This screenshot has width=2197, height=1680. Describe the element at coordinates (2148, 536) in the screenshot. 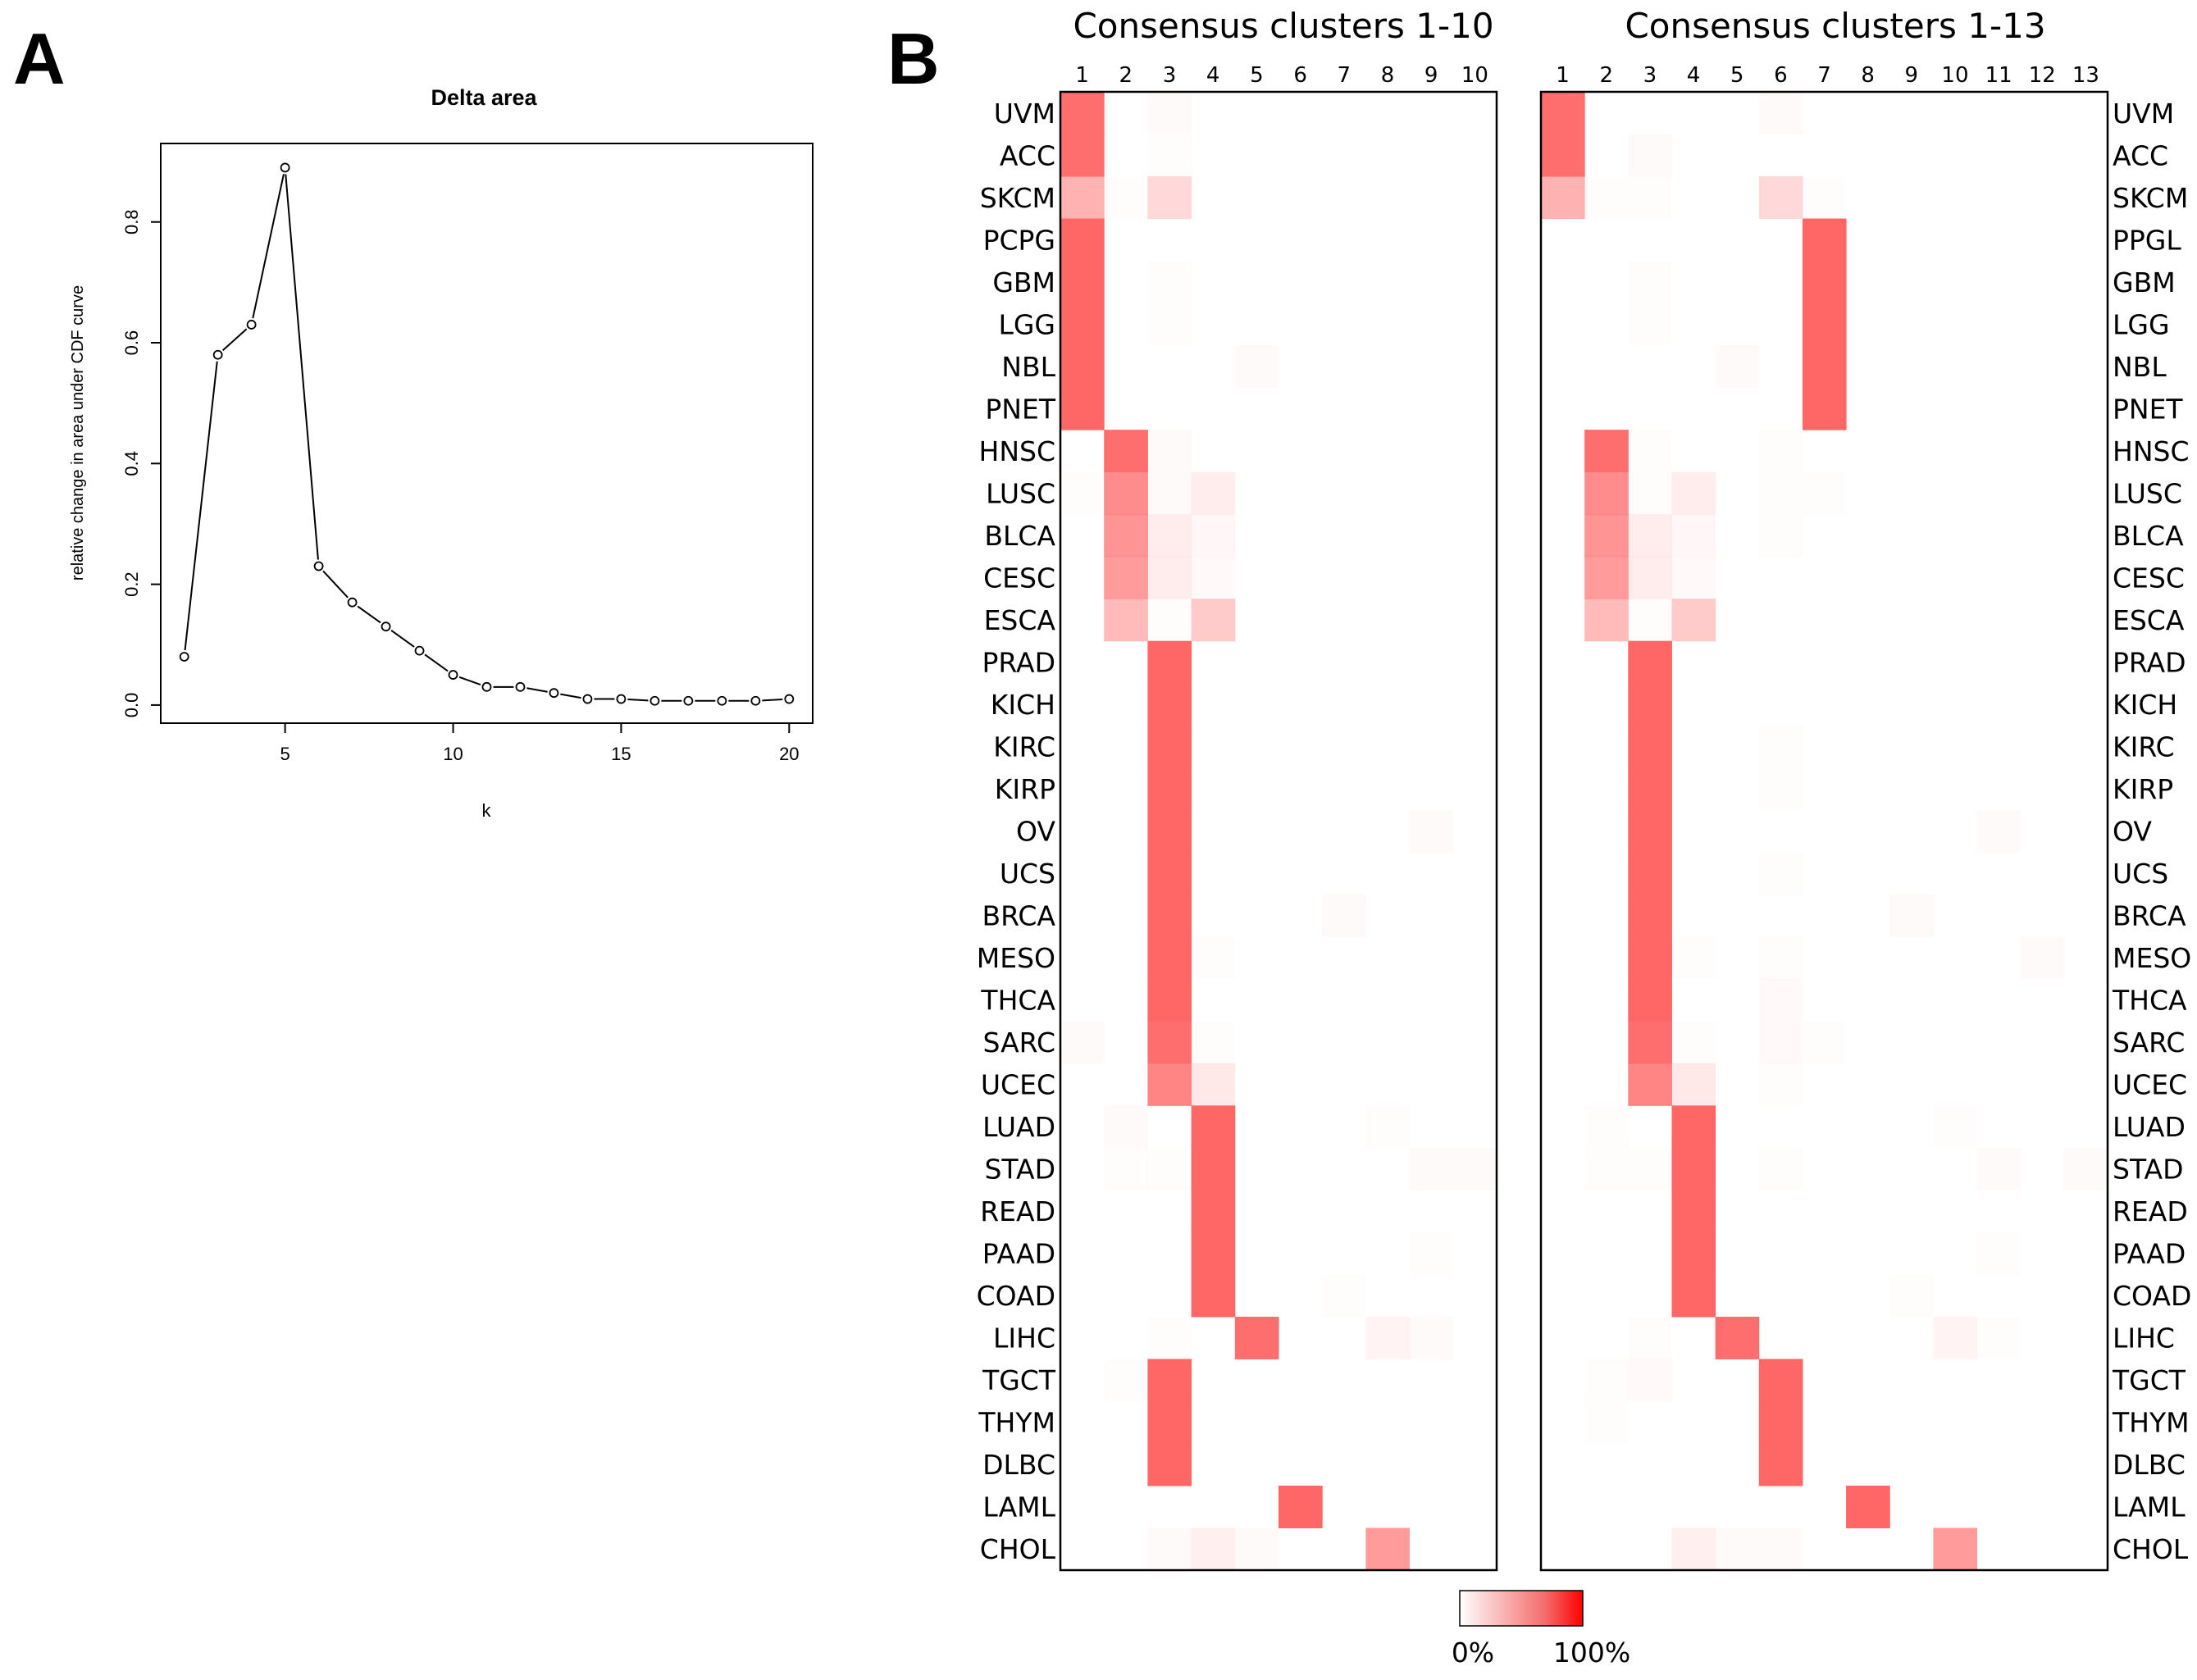

I see `heatmap-row-label: BLCA` at that location.